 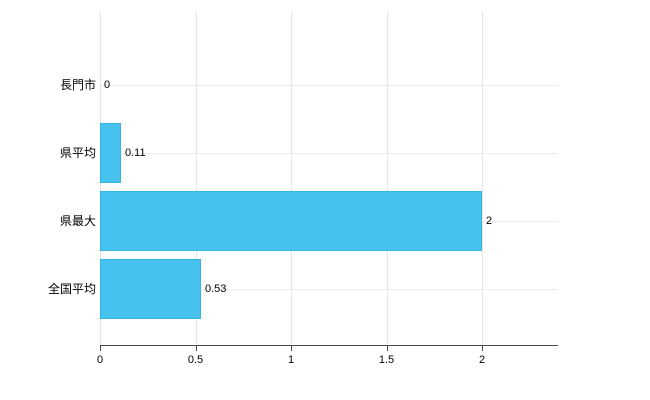 What do you see at coordinates (107, 85) in the screenshot?
I see `bar-value-label: 0` at bounding box center [107, 85].